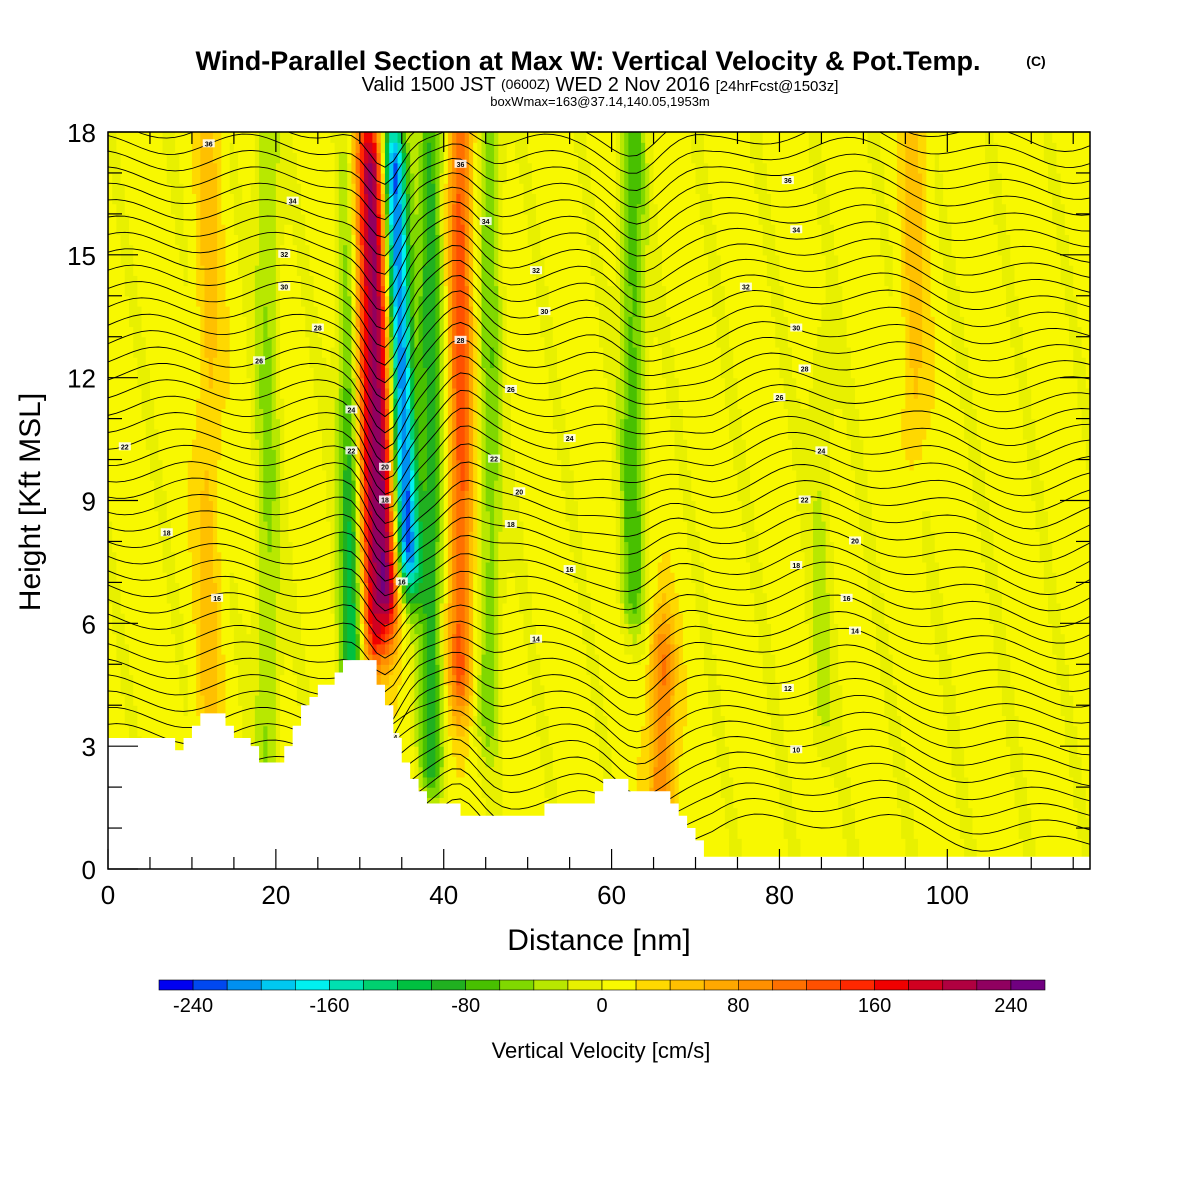 This screenshot has width=1200, height=1200. What do you see at coordinates (796, 230) in the screenshot?
I see `contour-label: 34` at bounding box center [796, 230].